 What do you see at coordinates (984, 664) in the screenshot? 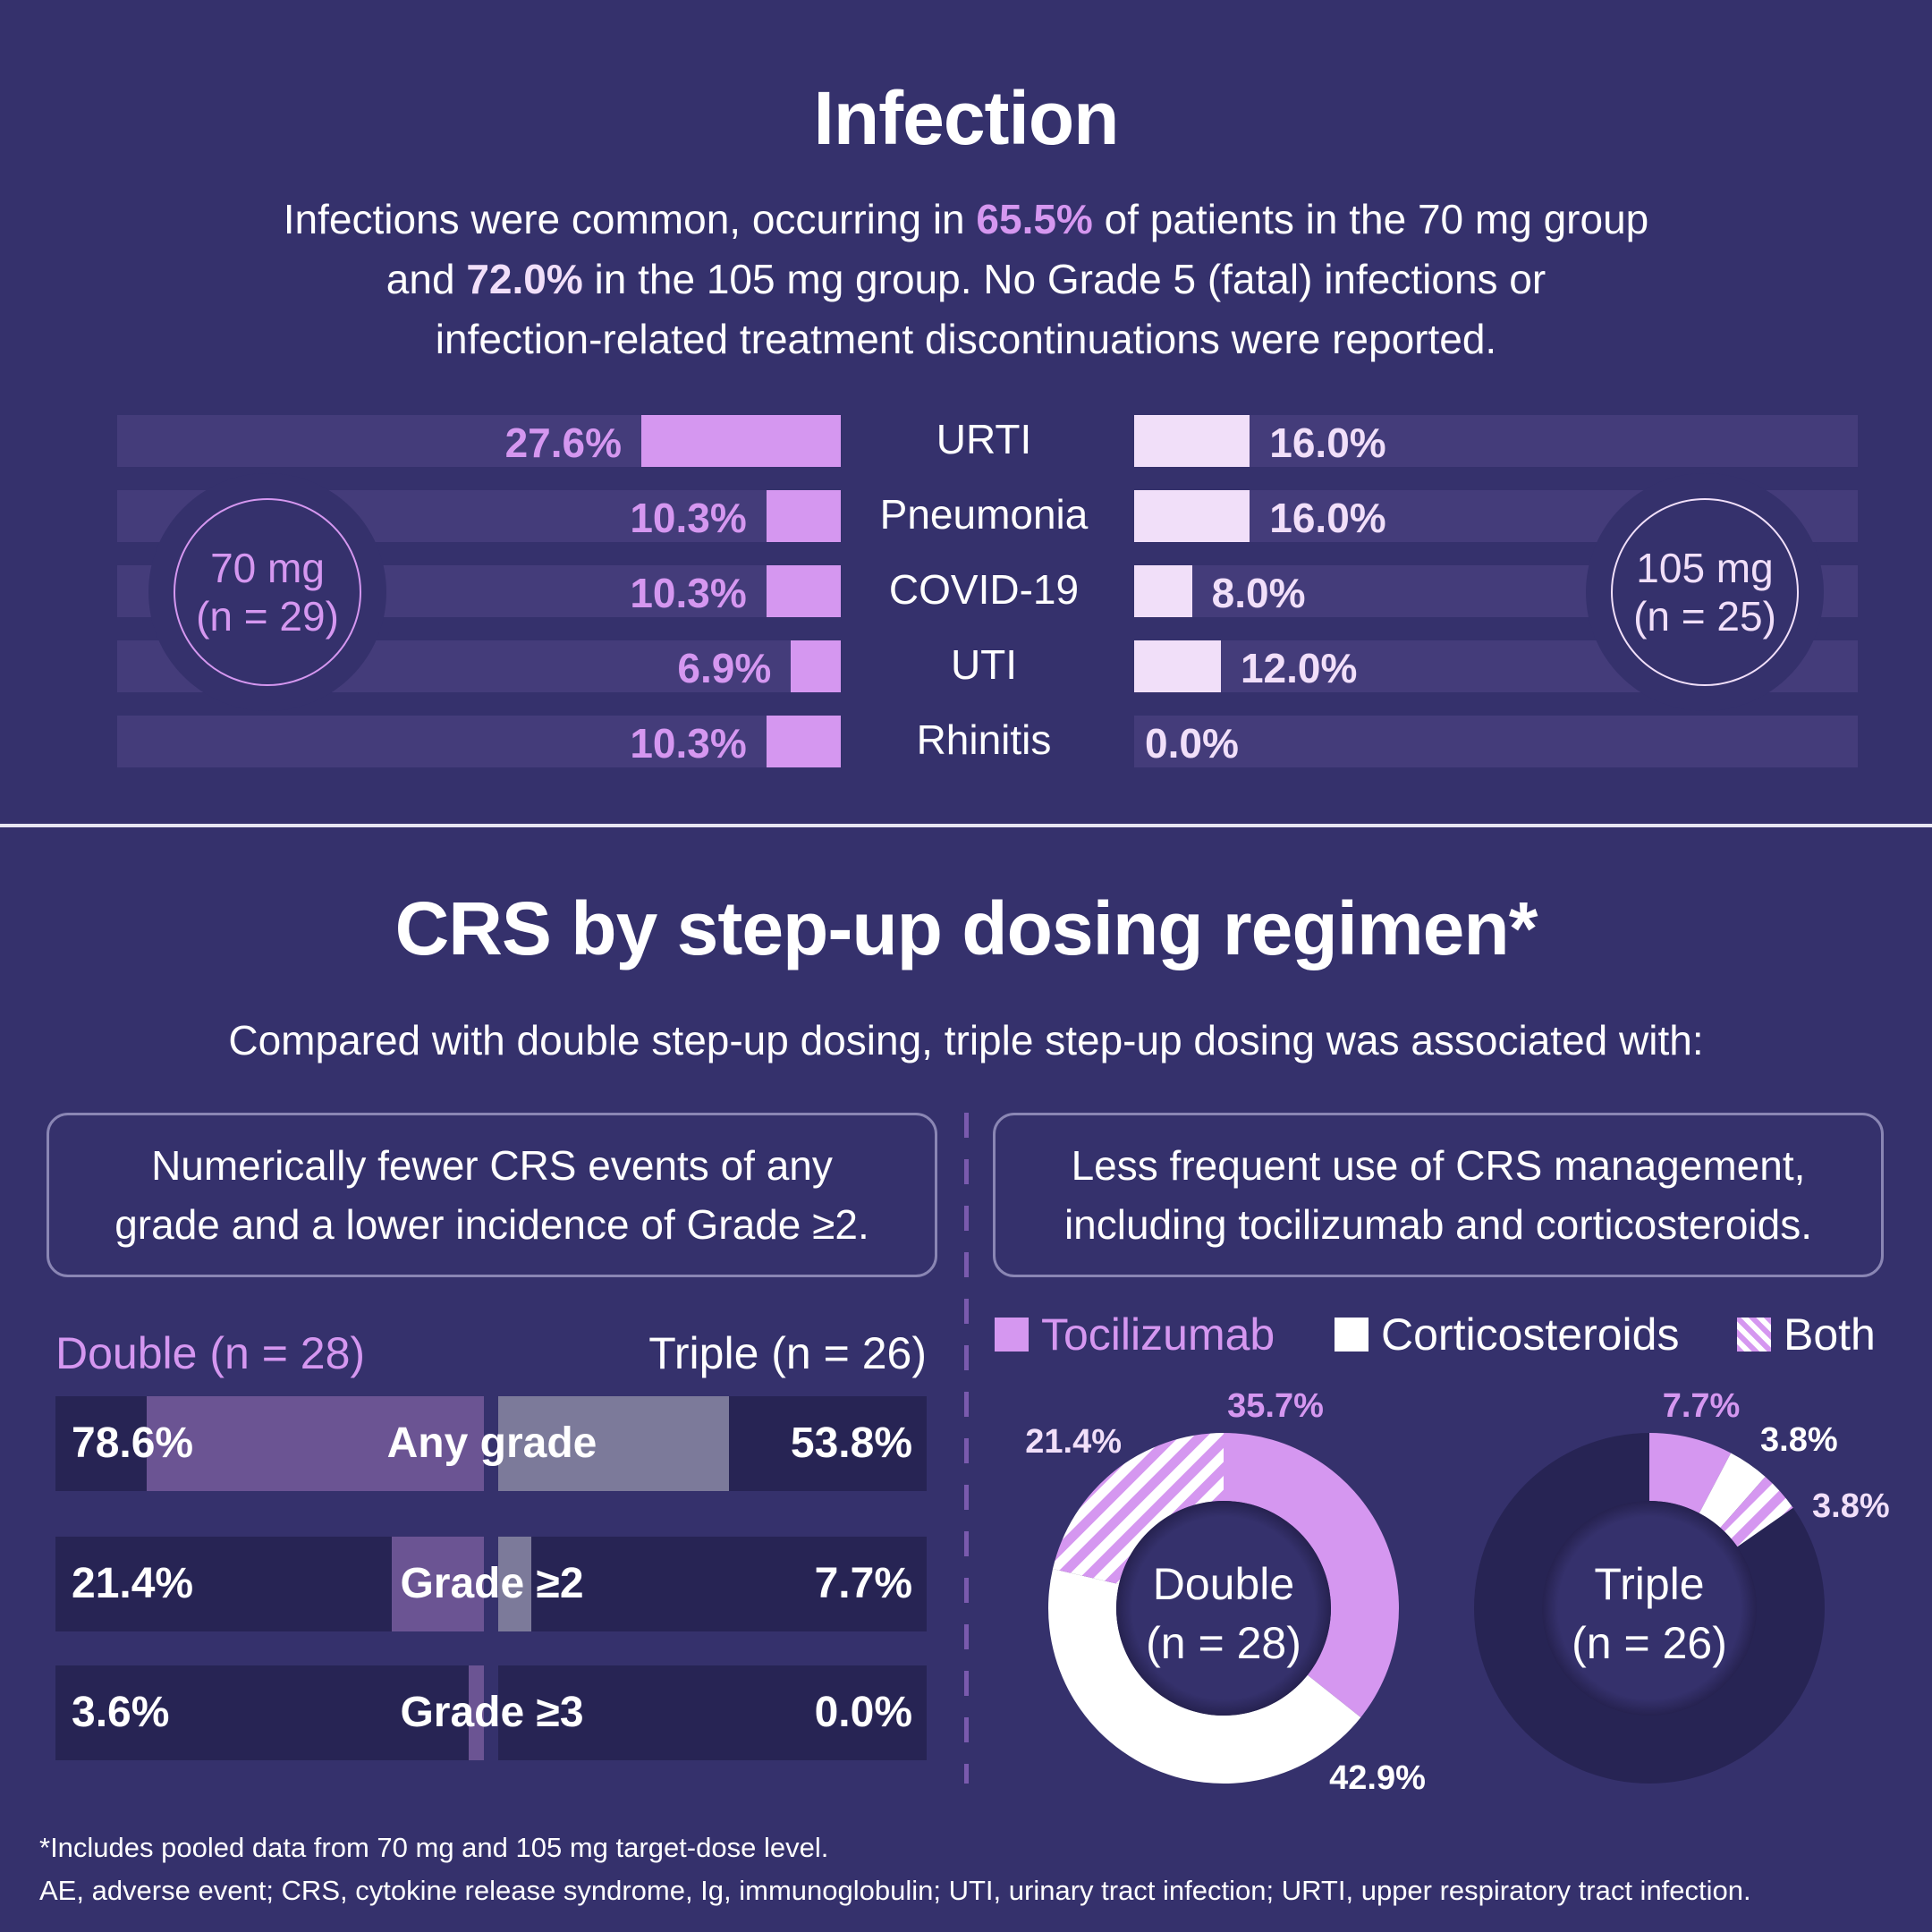
I see `category-label: UTI` at bounding box center [984, 664].